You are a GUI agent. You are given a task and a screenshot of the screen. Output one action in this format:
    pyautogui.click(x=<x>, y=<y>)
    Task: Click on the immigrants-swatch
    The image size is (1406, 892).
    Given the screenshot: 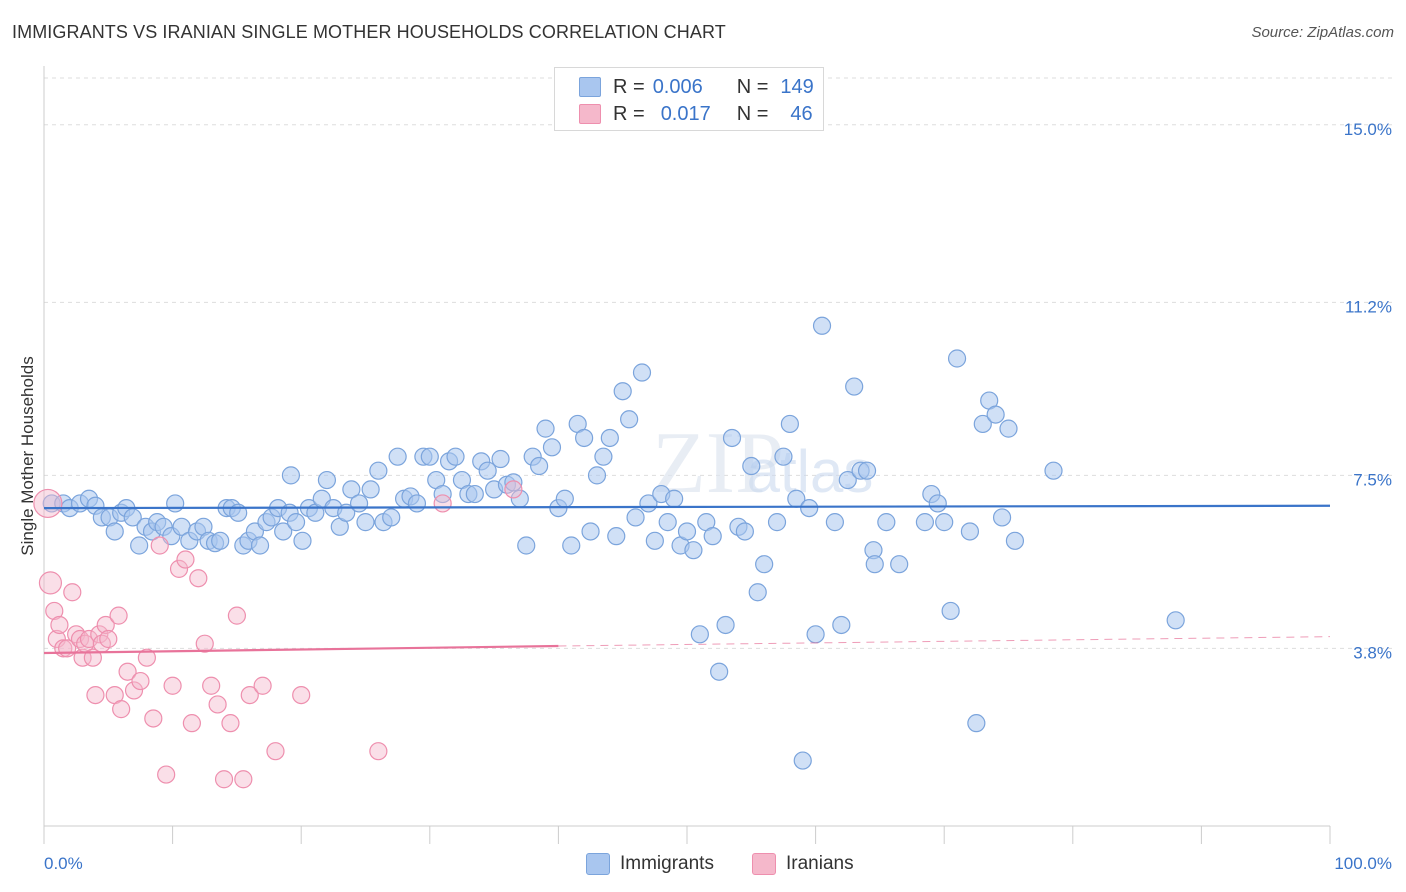 What is the action you would take?
    pyautogui.click(x=590, y=87)
    